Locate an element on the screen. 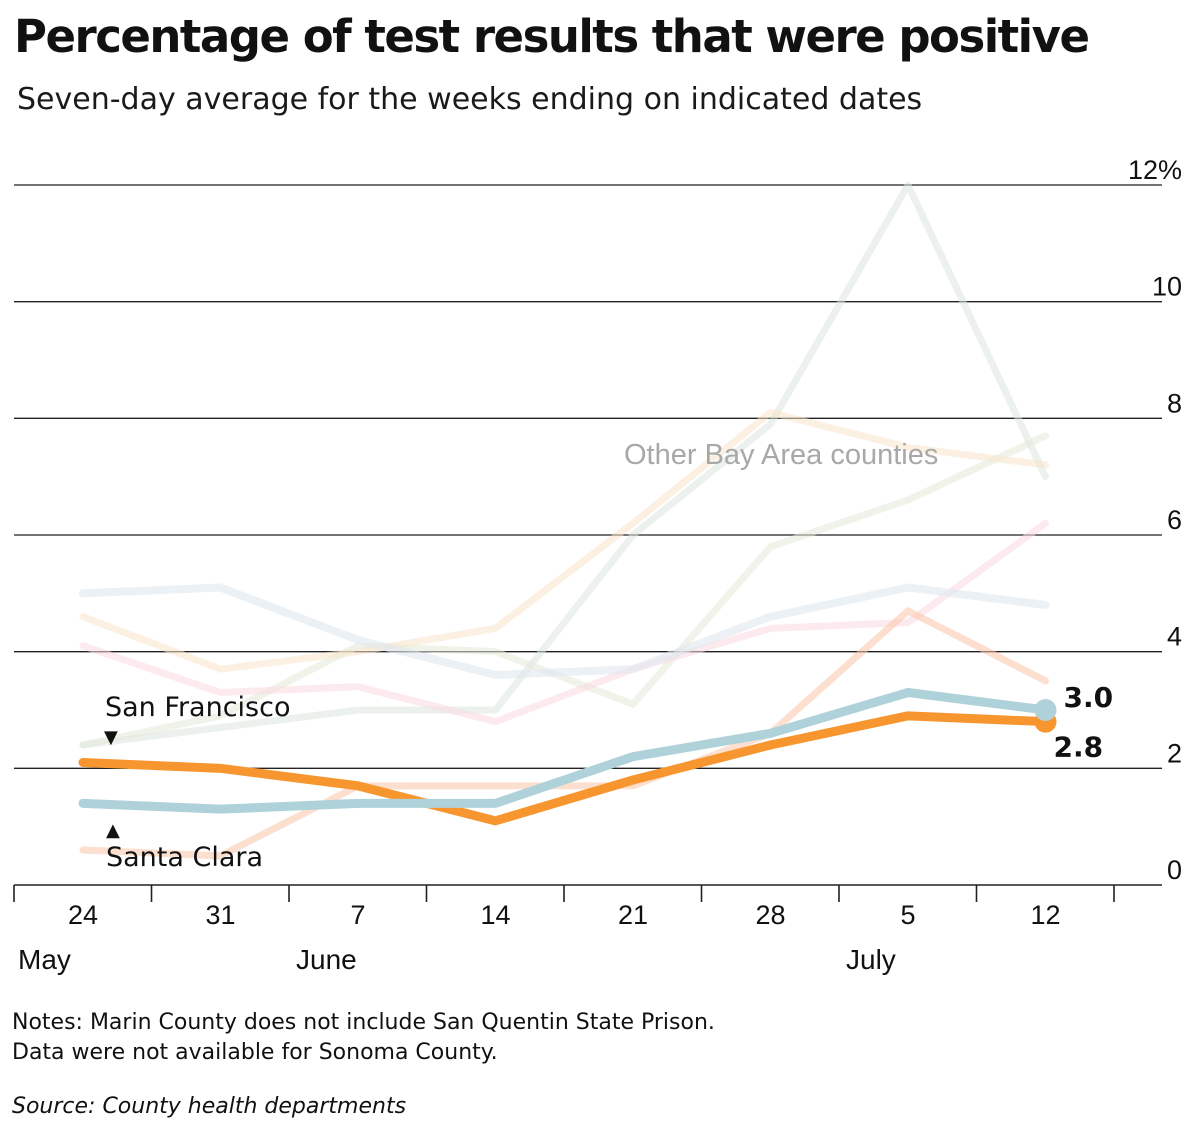  santa-clara-marker: ▲ is located at coordinates (113, 830).